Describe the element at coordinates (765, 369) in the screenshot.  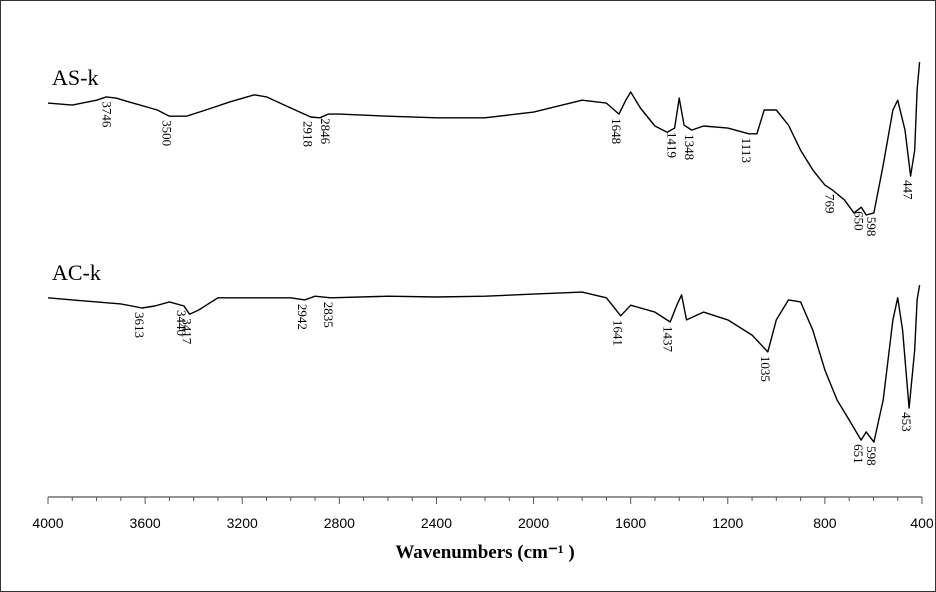
I see `peak-label: 1035` at that location.